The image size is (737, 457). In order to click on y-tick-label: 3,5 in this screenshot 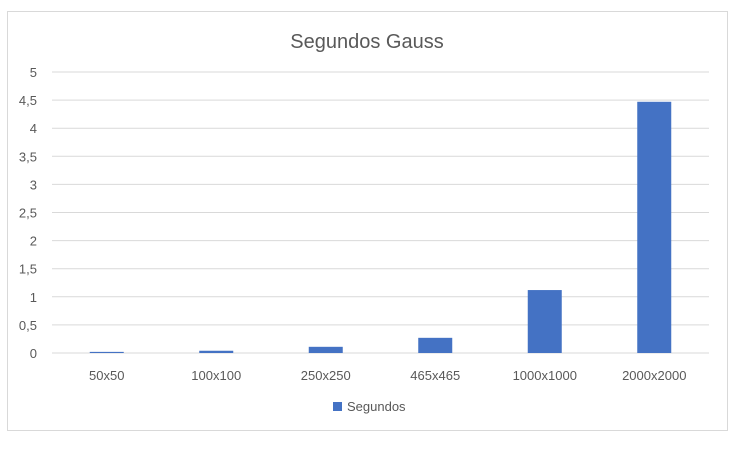, I will do `click(28, 156)`.